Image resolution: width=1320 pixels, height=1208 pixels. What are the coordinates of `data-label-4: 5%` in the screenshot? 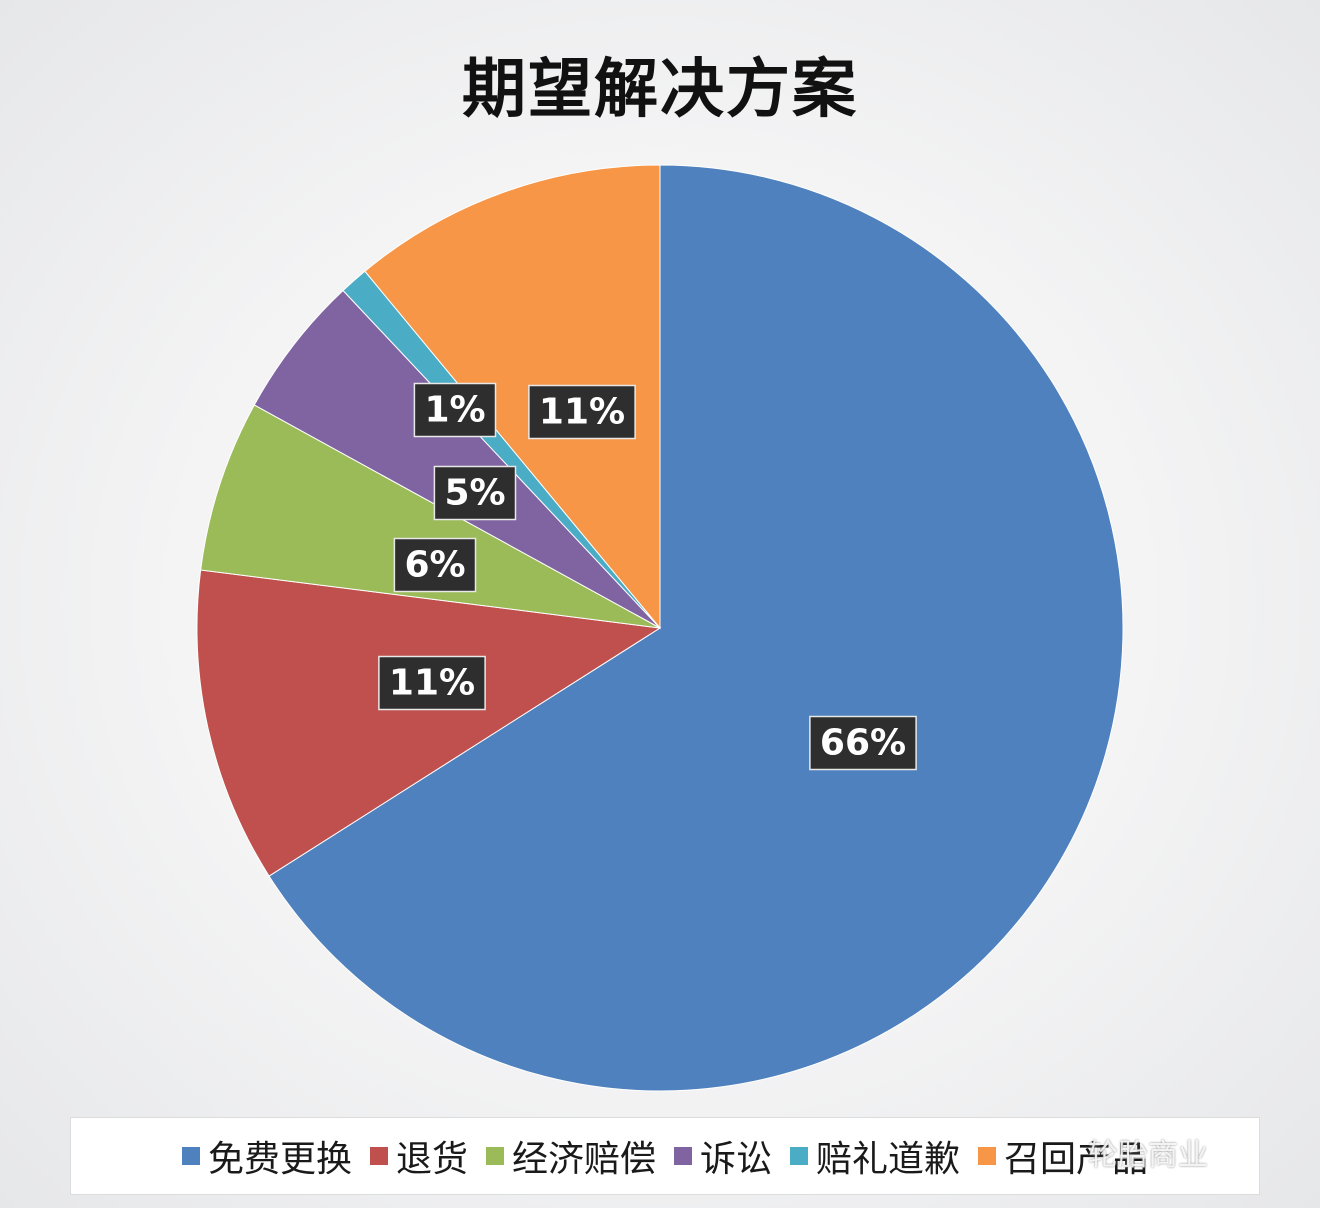 It's located at (475, 493).